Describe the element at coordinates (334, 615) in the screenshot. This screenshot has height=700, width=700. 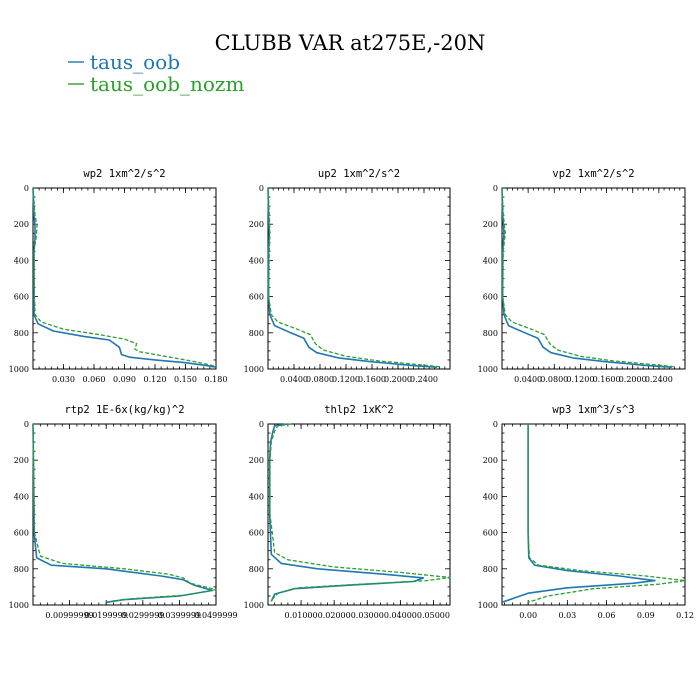
I see `xtick-label-4-1: 0.02000` at that location.